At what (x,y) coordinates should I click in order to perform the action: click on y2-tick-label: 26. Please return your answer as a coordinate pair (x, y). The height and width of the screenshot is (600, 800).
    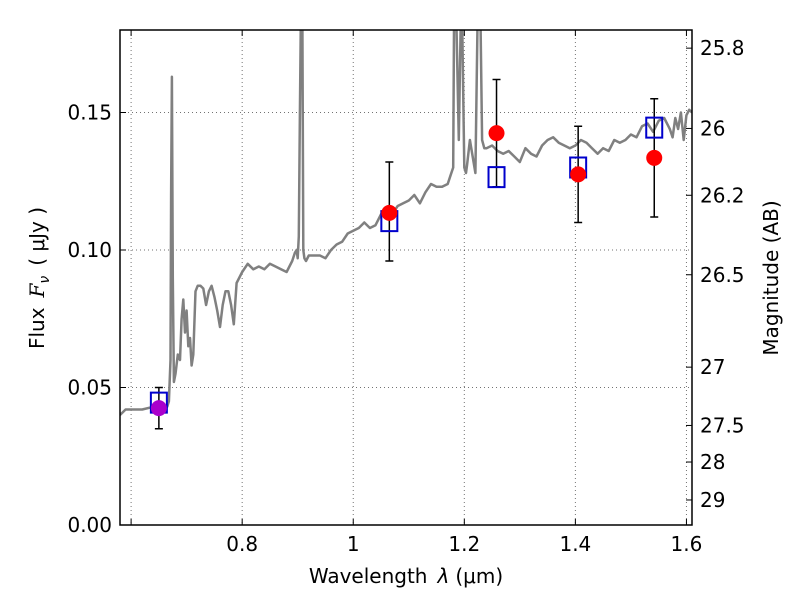
    Looking at the image, I should click on (712, 128).